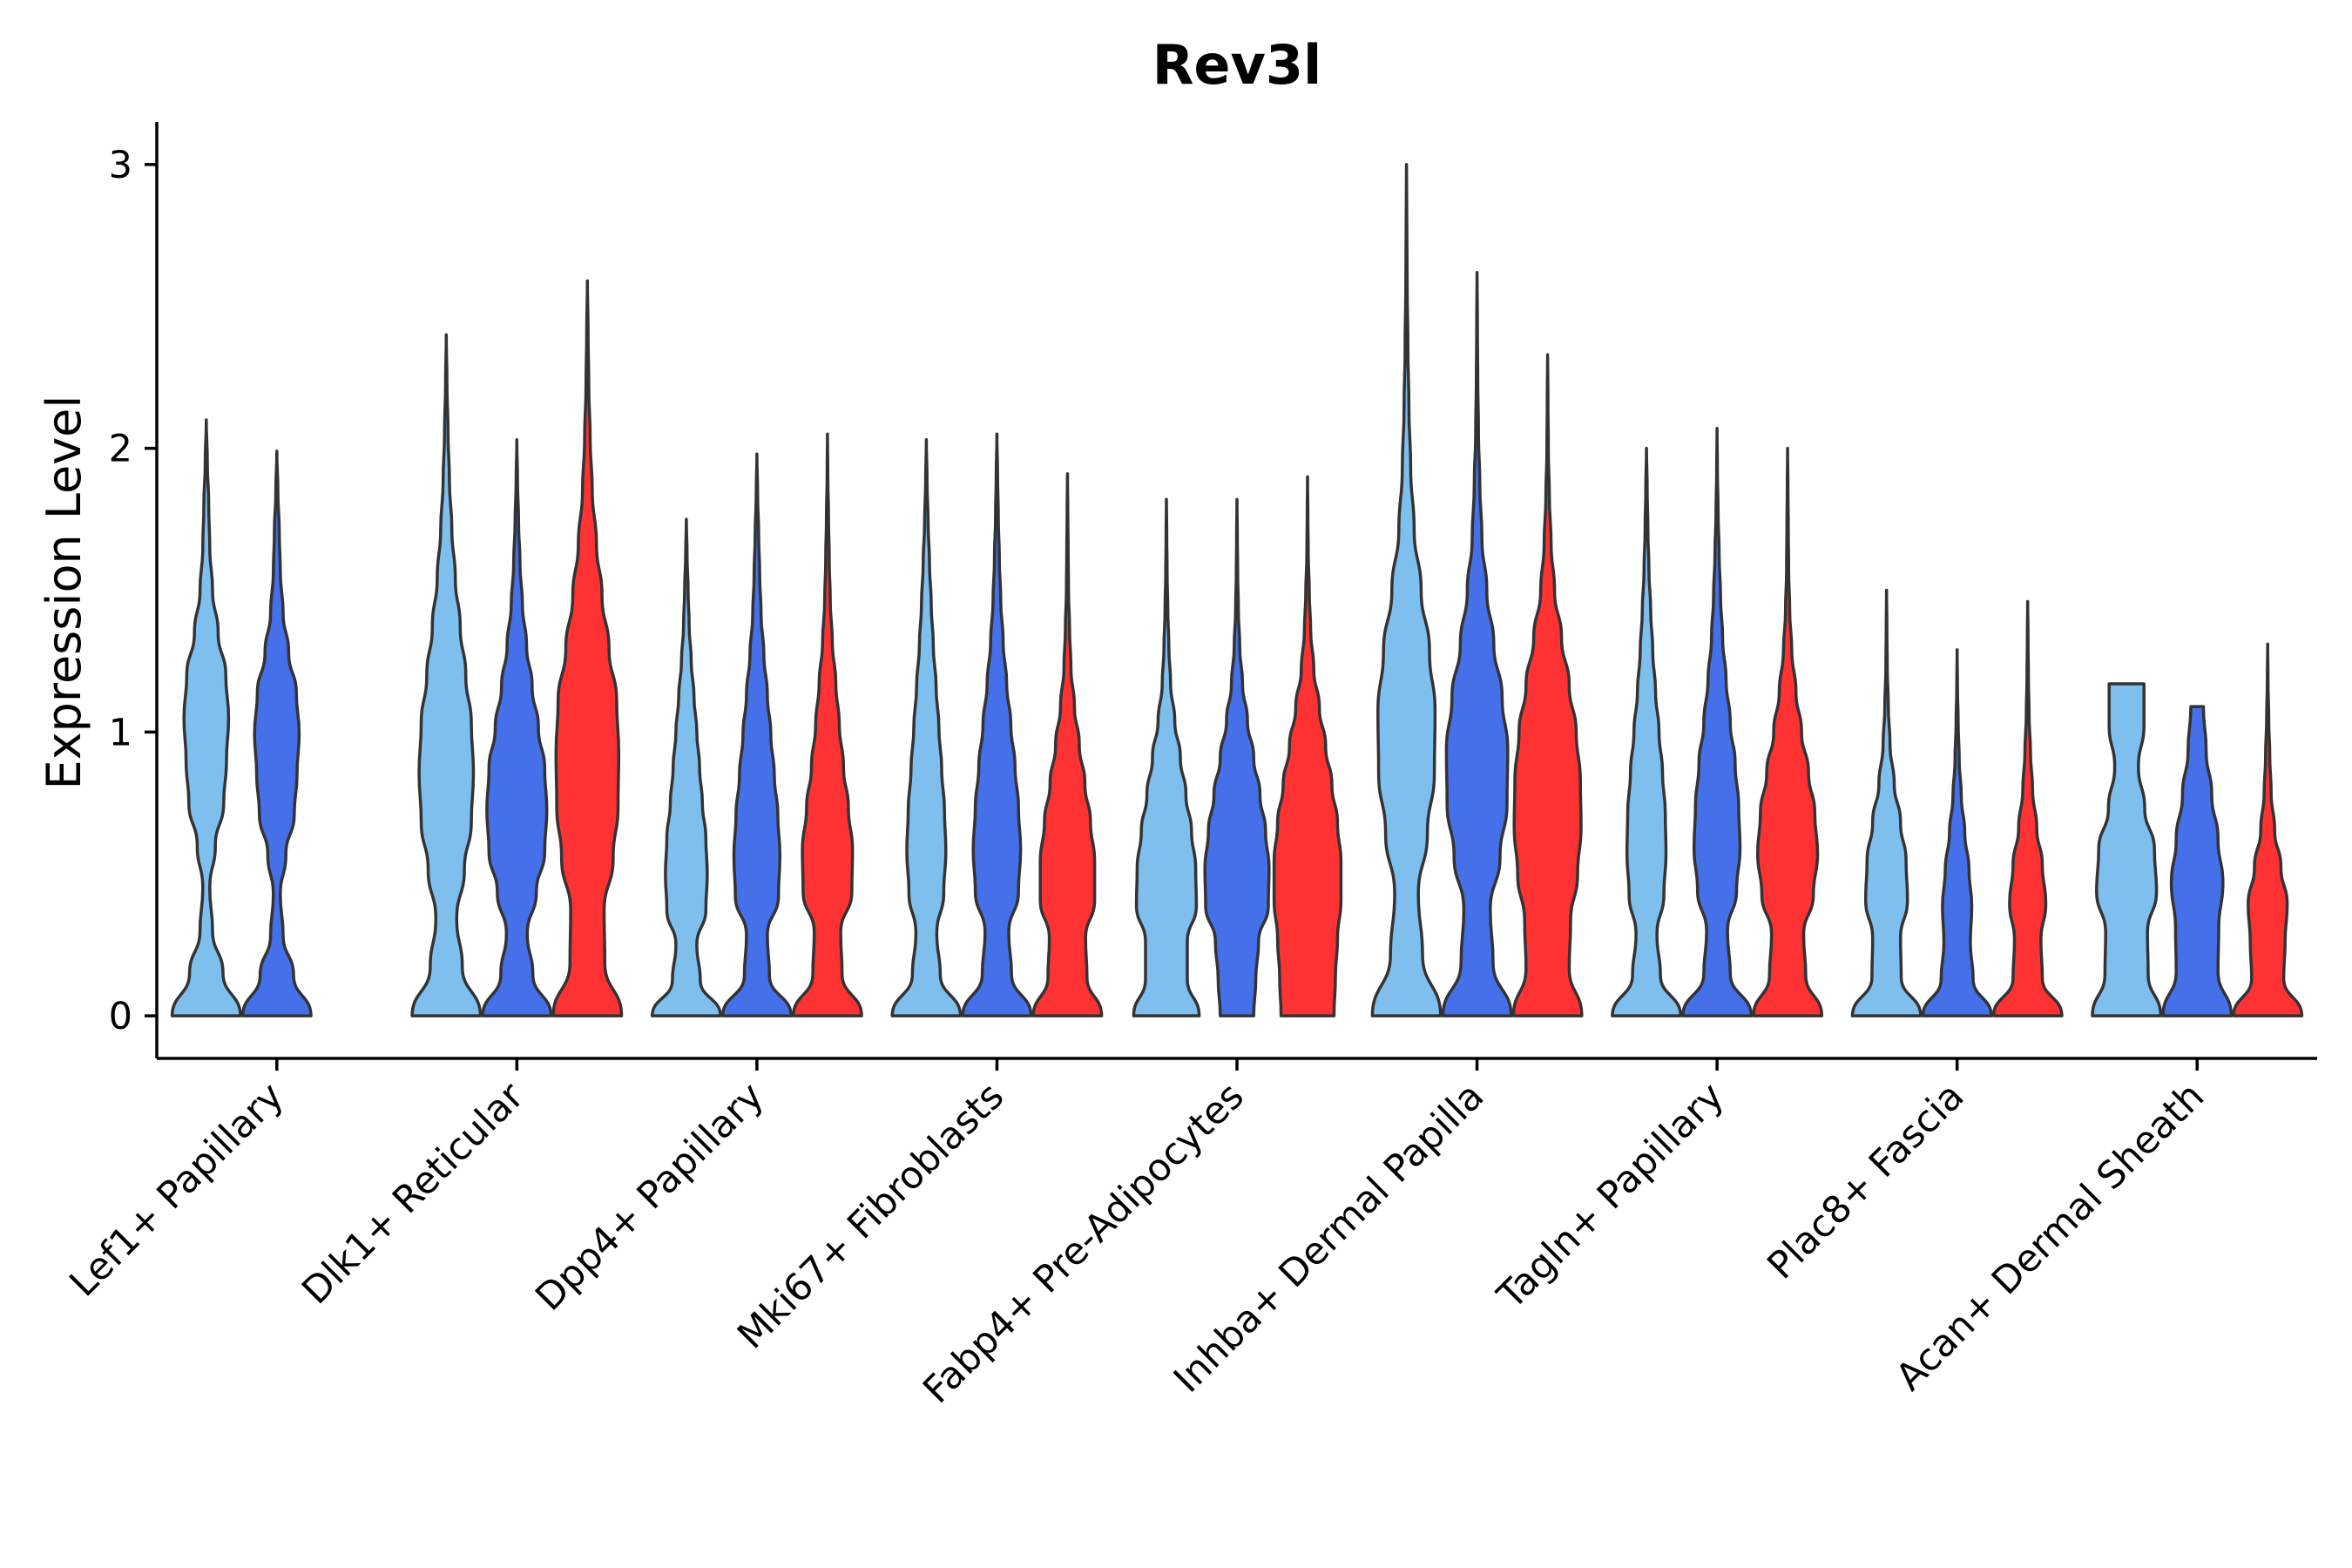  I want to click on x-tick-label-1: Dlk1+ Reticular, so click(413, 1193).